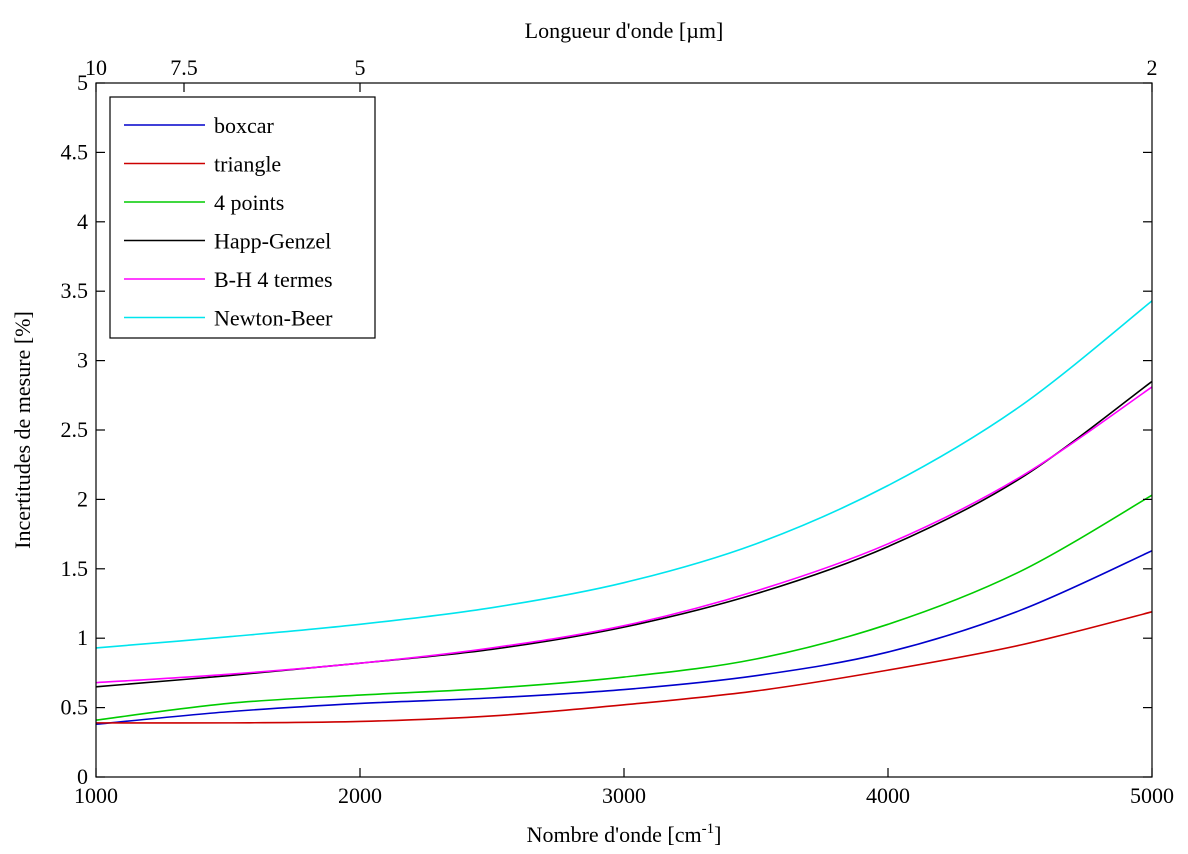 The height and width of the screenshot is (854, 1188). I want to click on x-axis-label: Nombre d'onde [cm-1], so click(624, 834).